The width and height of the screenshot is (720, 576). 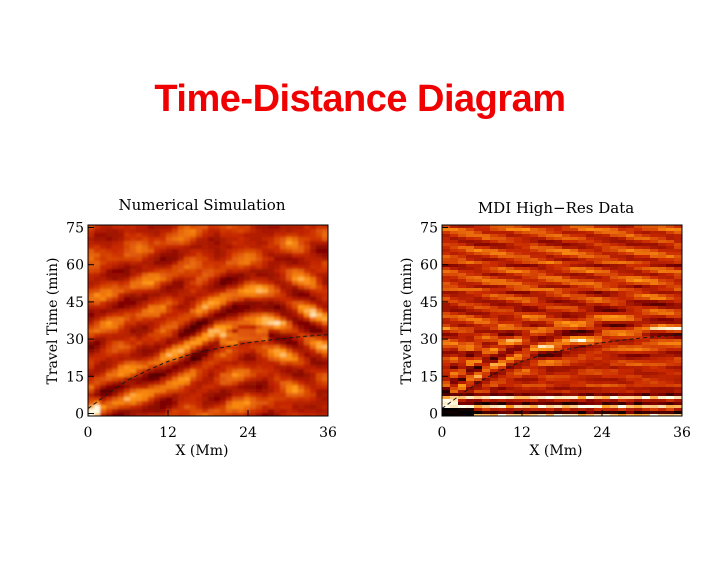 What do you see at coordinates (556, 208) in the screenshot?
I see `chart-title: MDI High−Res Data` at bounding box center [556, 208].